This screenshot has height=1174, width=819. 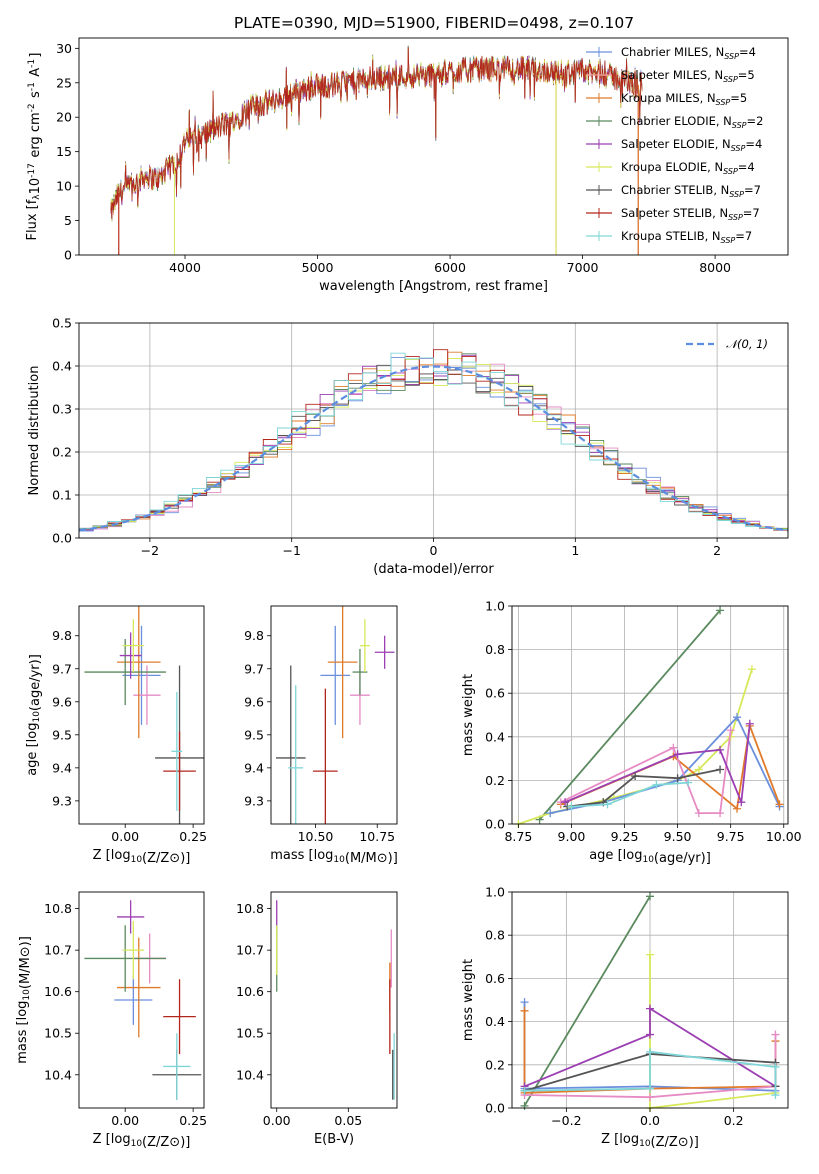 What do you see at coordinates (495, 935) in the screenshot?
I see `y-tick-label: 0.8` at bounding box center [495, 935].